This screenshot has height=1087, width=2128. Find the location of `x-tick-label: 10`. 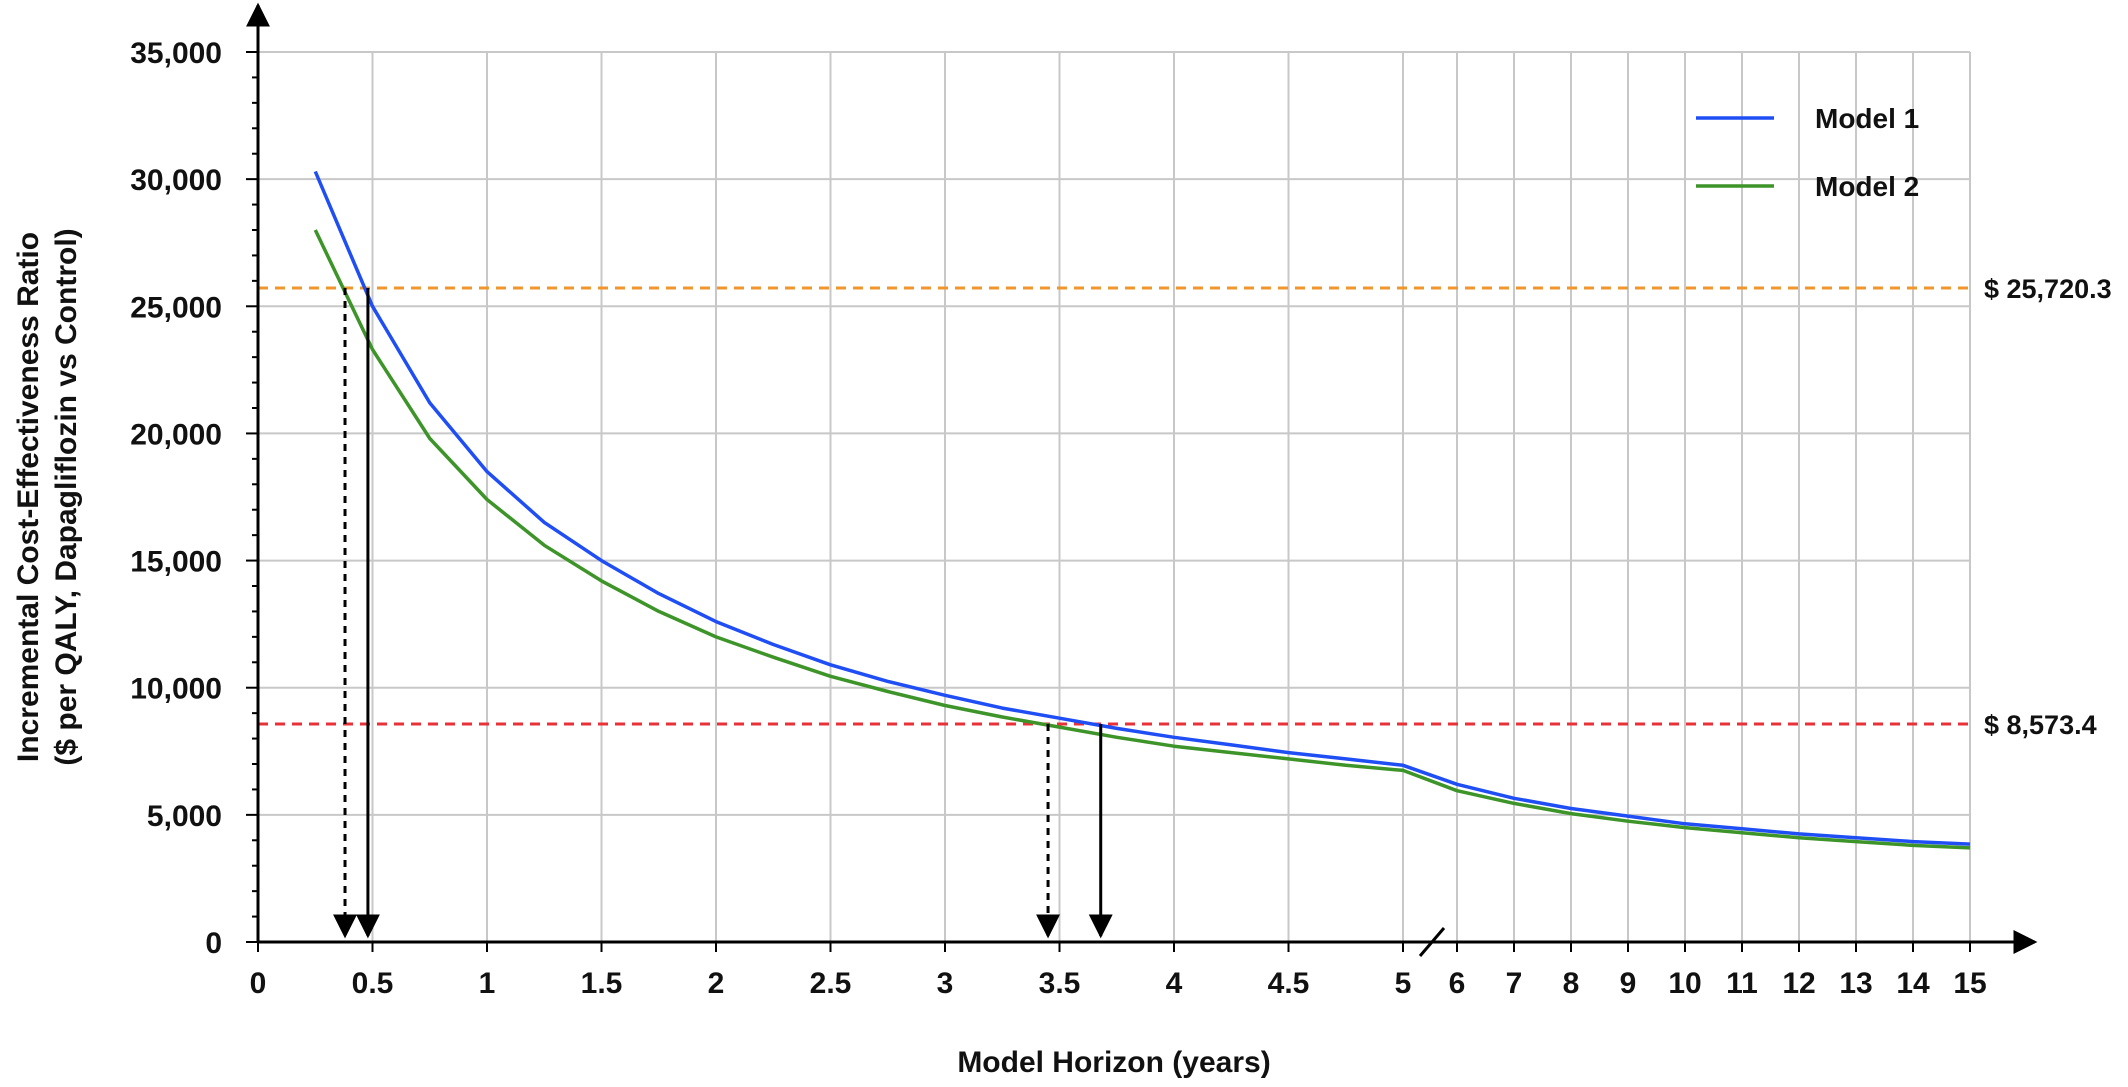

x-tick-label: 10 is located at coordinates (1684, 983).